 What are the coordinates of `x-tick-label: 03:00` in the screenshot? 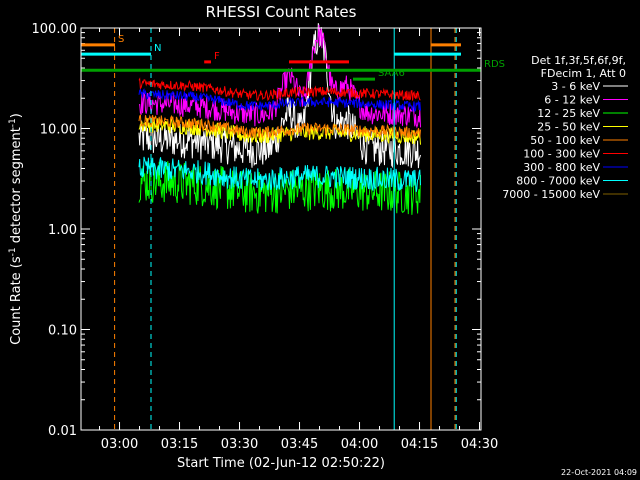 It's located at (119, 444).